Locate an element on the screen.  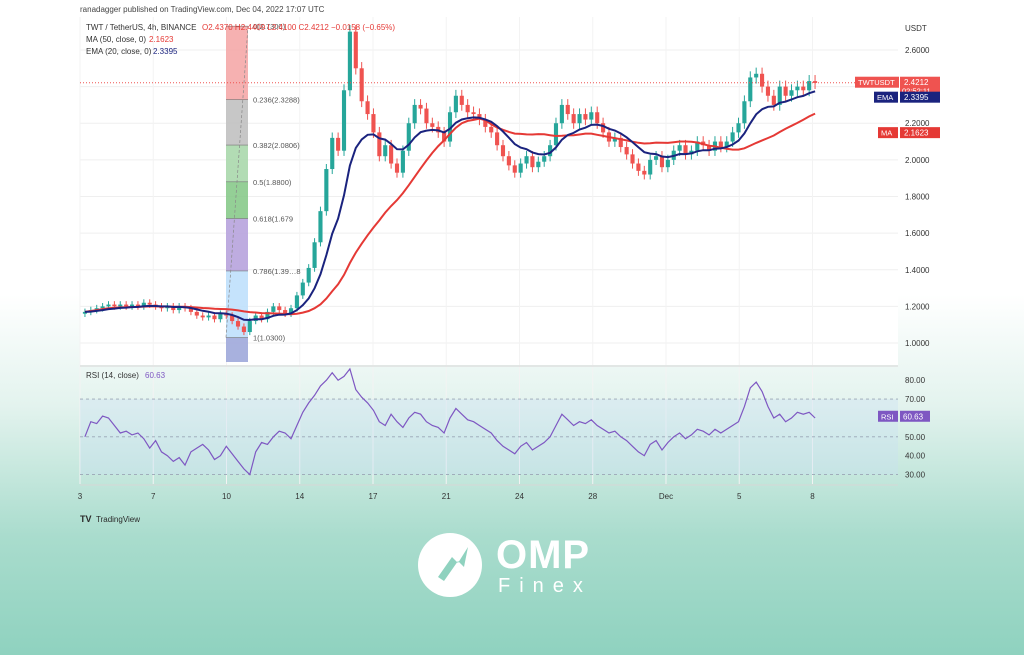
rsi-value-background is located at coordinates (915, 416).